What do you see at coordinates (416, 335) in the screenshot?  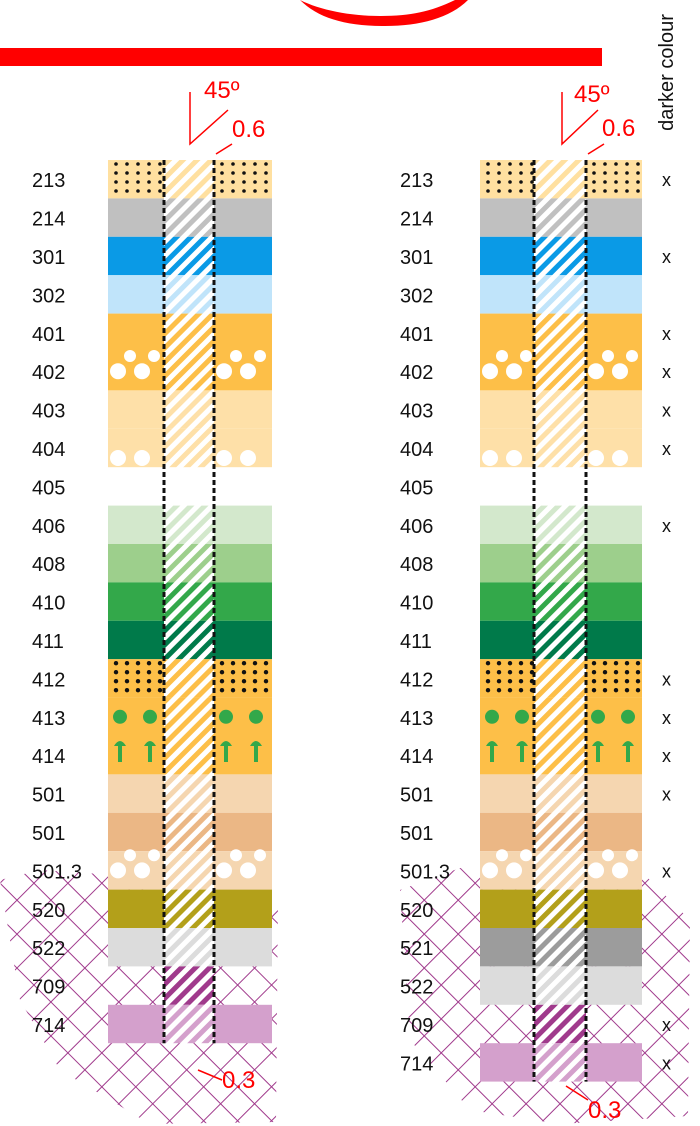 I see `code-label: 401` at bounding box center [416, 335].